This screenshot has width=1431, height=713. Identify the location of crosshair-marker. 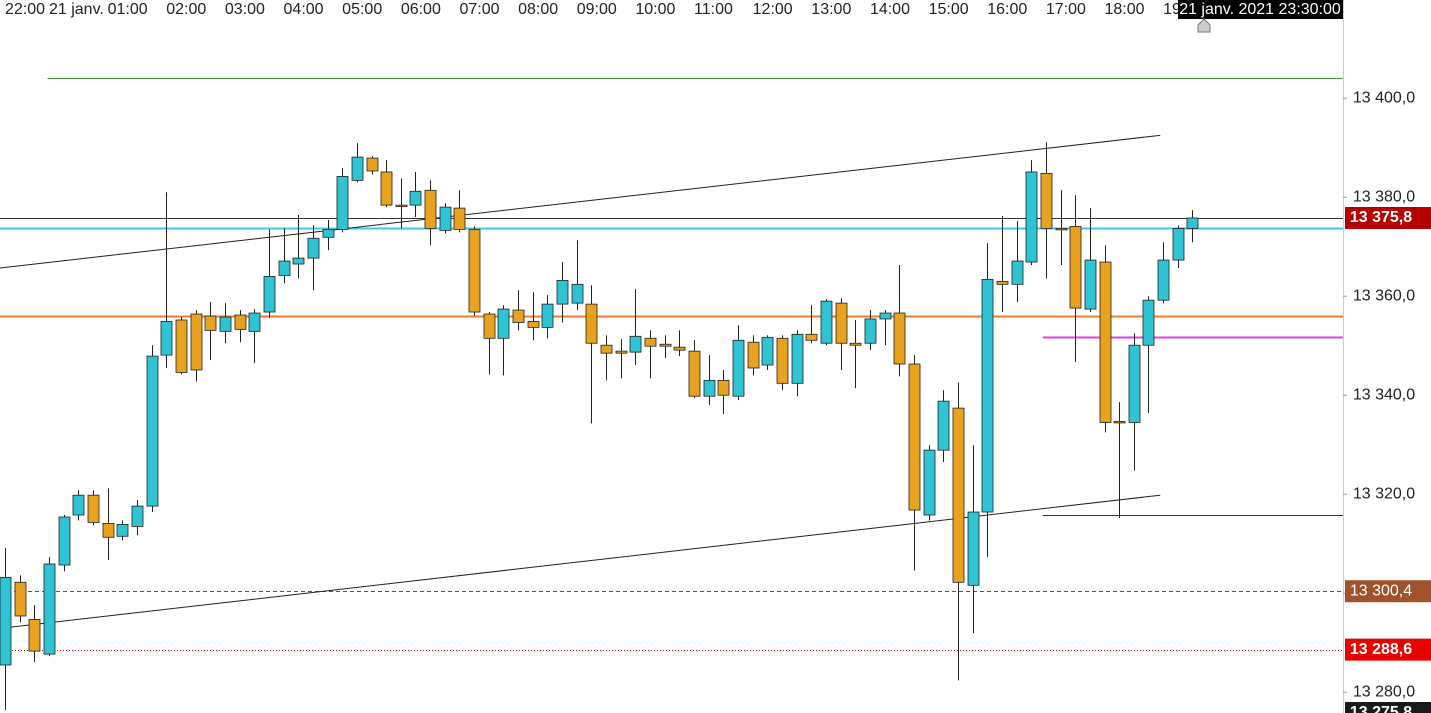
(1204, 25).